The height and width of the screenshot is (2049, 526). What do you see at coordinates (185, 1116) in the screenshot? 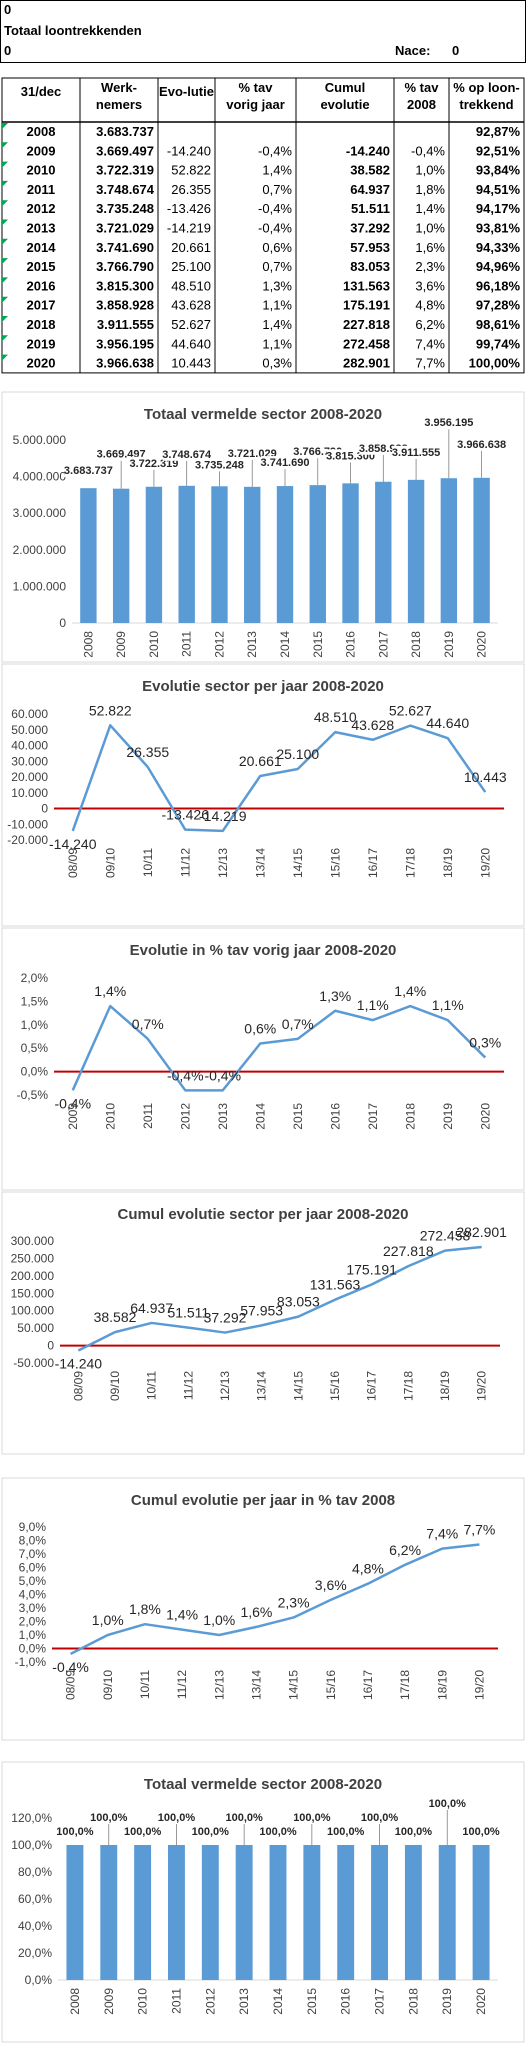
I see `x-tick-label: 2012` at bounding box center [185, 1116].